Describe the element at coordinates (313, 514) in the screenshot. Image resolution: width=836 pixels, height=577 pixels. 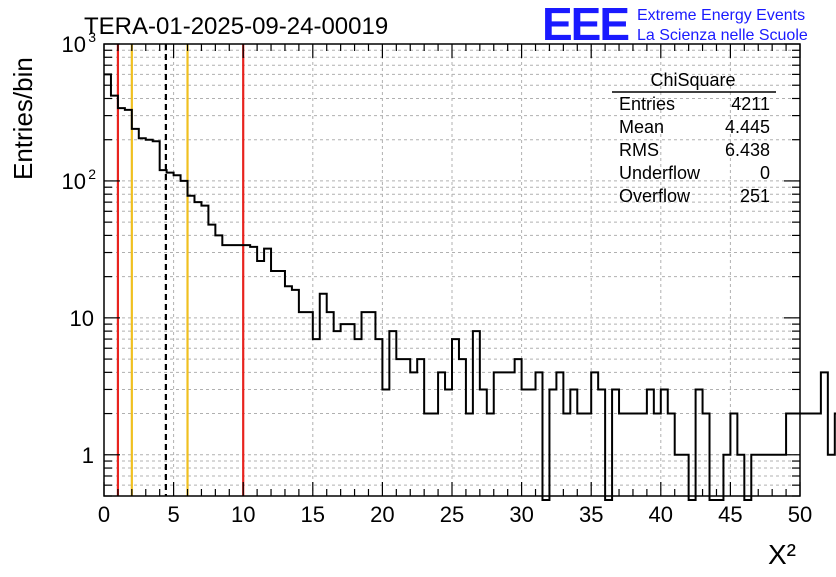
I see `x-tick-label: 15` at that location.